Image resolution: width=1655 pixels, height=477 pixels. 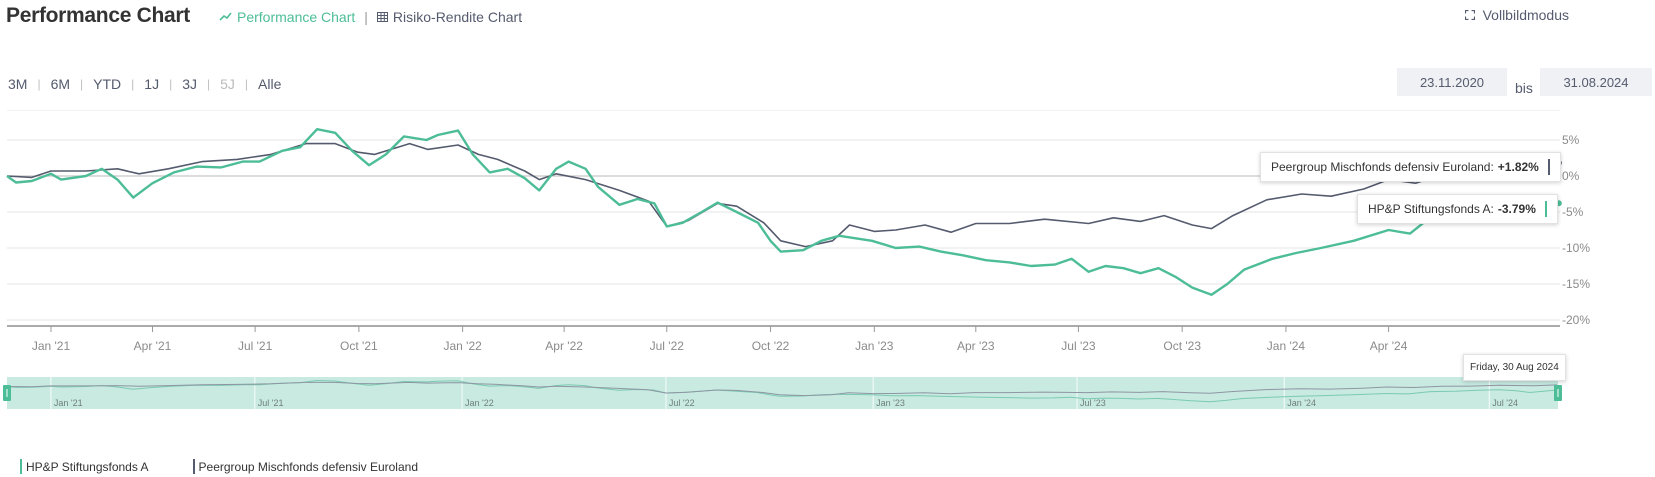 I want to click on x-tick-label: Oct '22, so click(x=771, y=346).